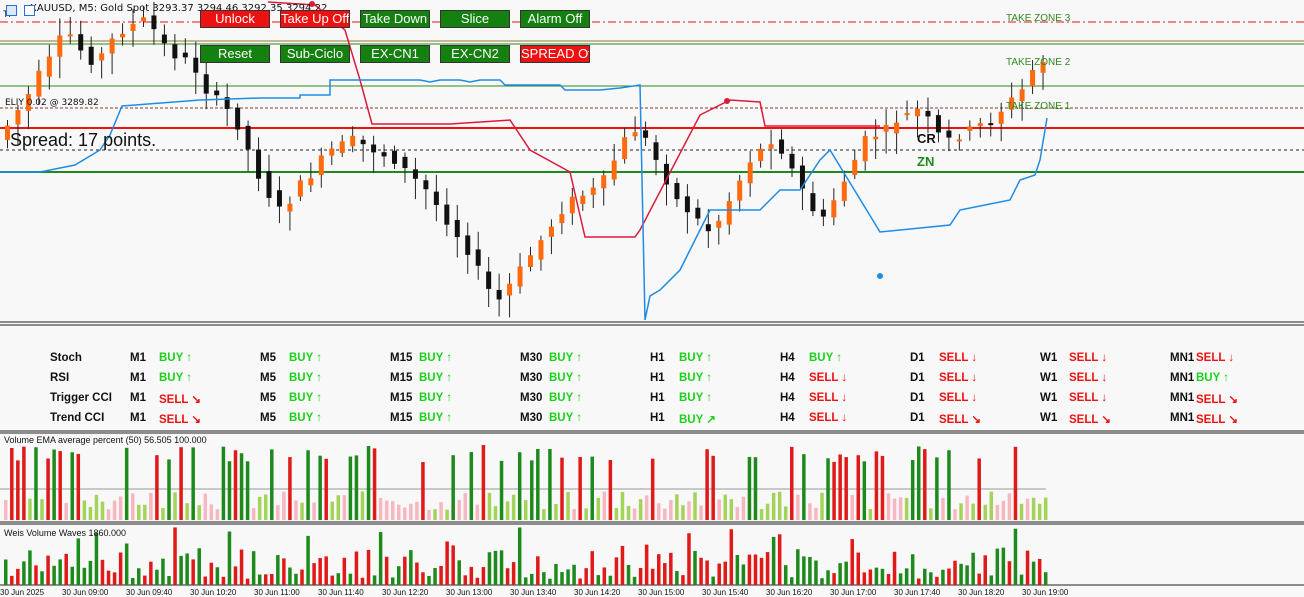 This screenshot has height=597, width=1304. Describe the element at coordinates (315, 19) in the screenshot. I see `take-up-off-button: Take Up Off` at that location.